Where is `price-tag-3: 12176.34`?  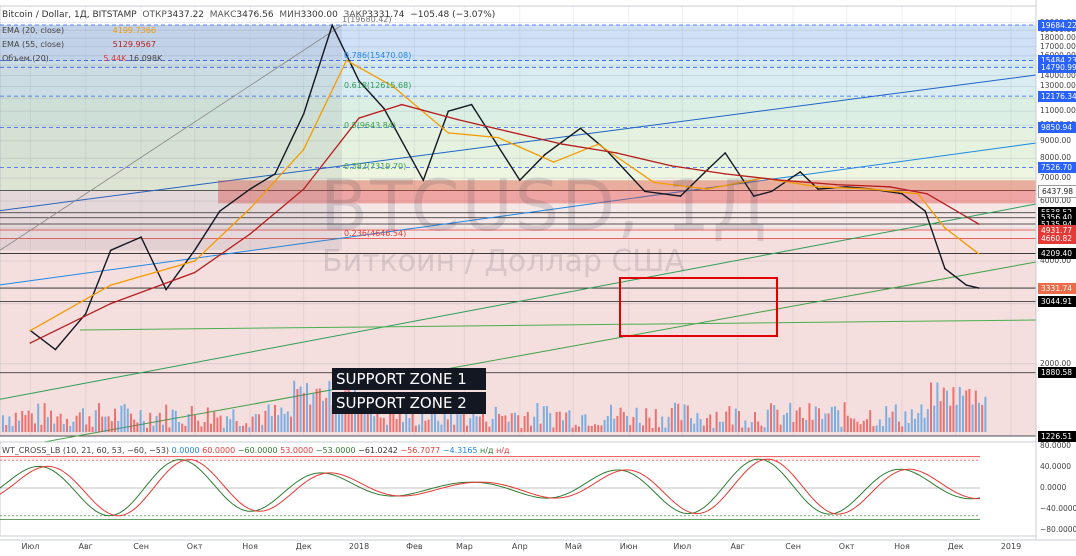 price-tag-3: 12176.34 is located at coordinates (1057, 96).